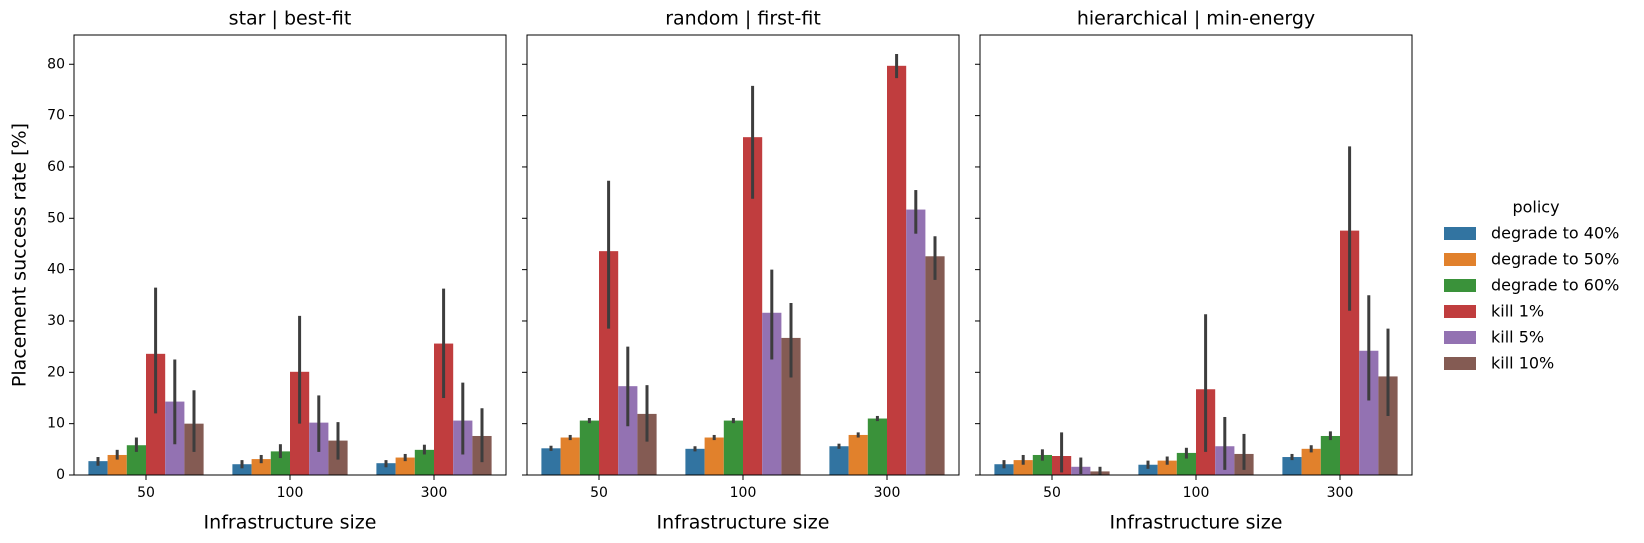 The height and width of the screenshot is (543, 1644). What do you see at coordinates (1535, 207) in the screenshot?
I see `legend-title: policy` at bounding box center [1535, 207].